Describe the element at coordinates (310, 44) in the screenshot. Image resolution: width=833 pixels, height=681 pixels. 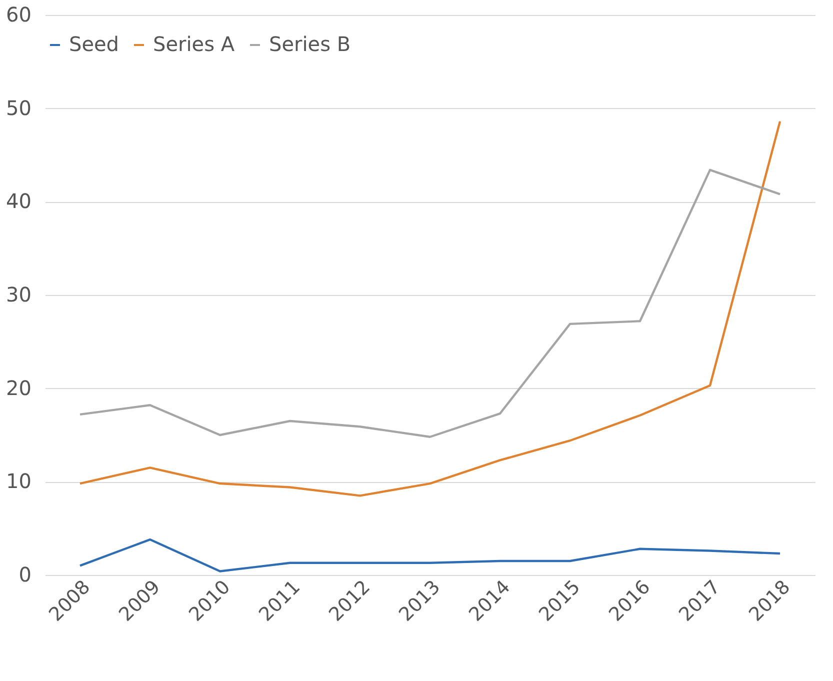
I see `legend-label: Series B` at that location.